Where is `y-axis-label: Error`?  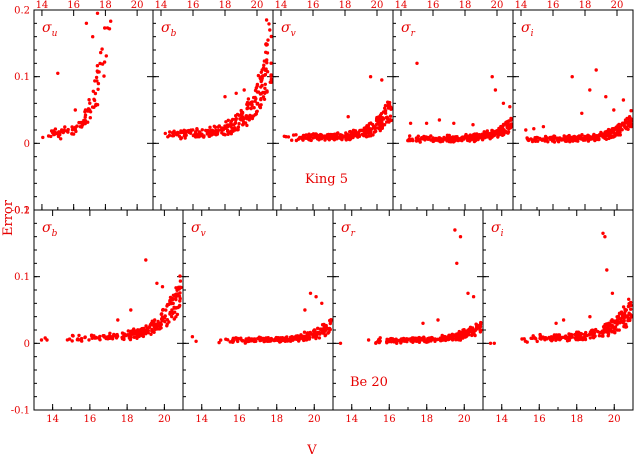
y-axis-label: Error is located at coordinates (8, 217).